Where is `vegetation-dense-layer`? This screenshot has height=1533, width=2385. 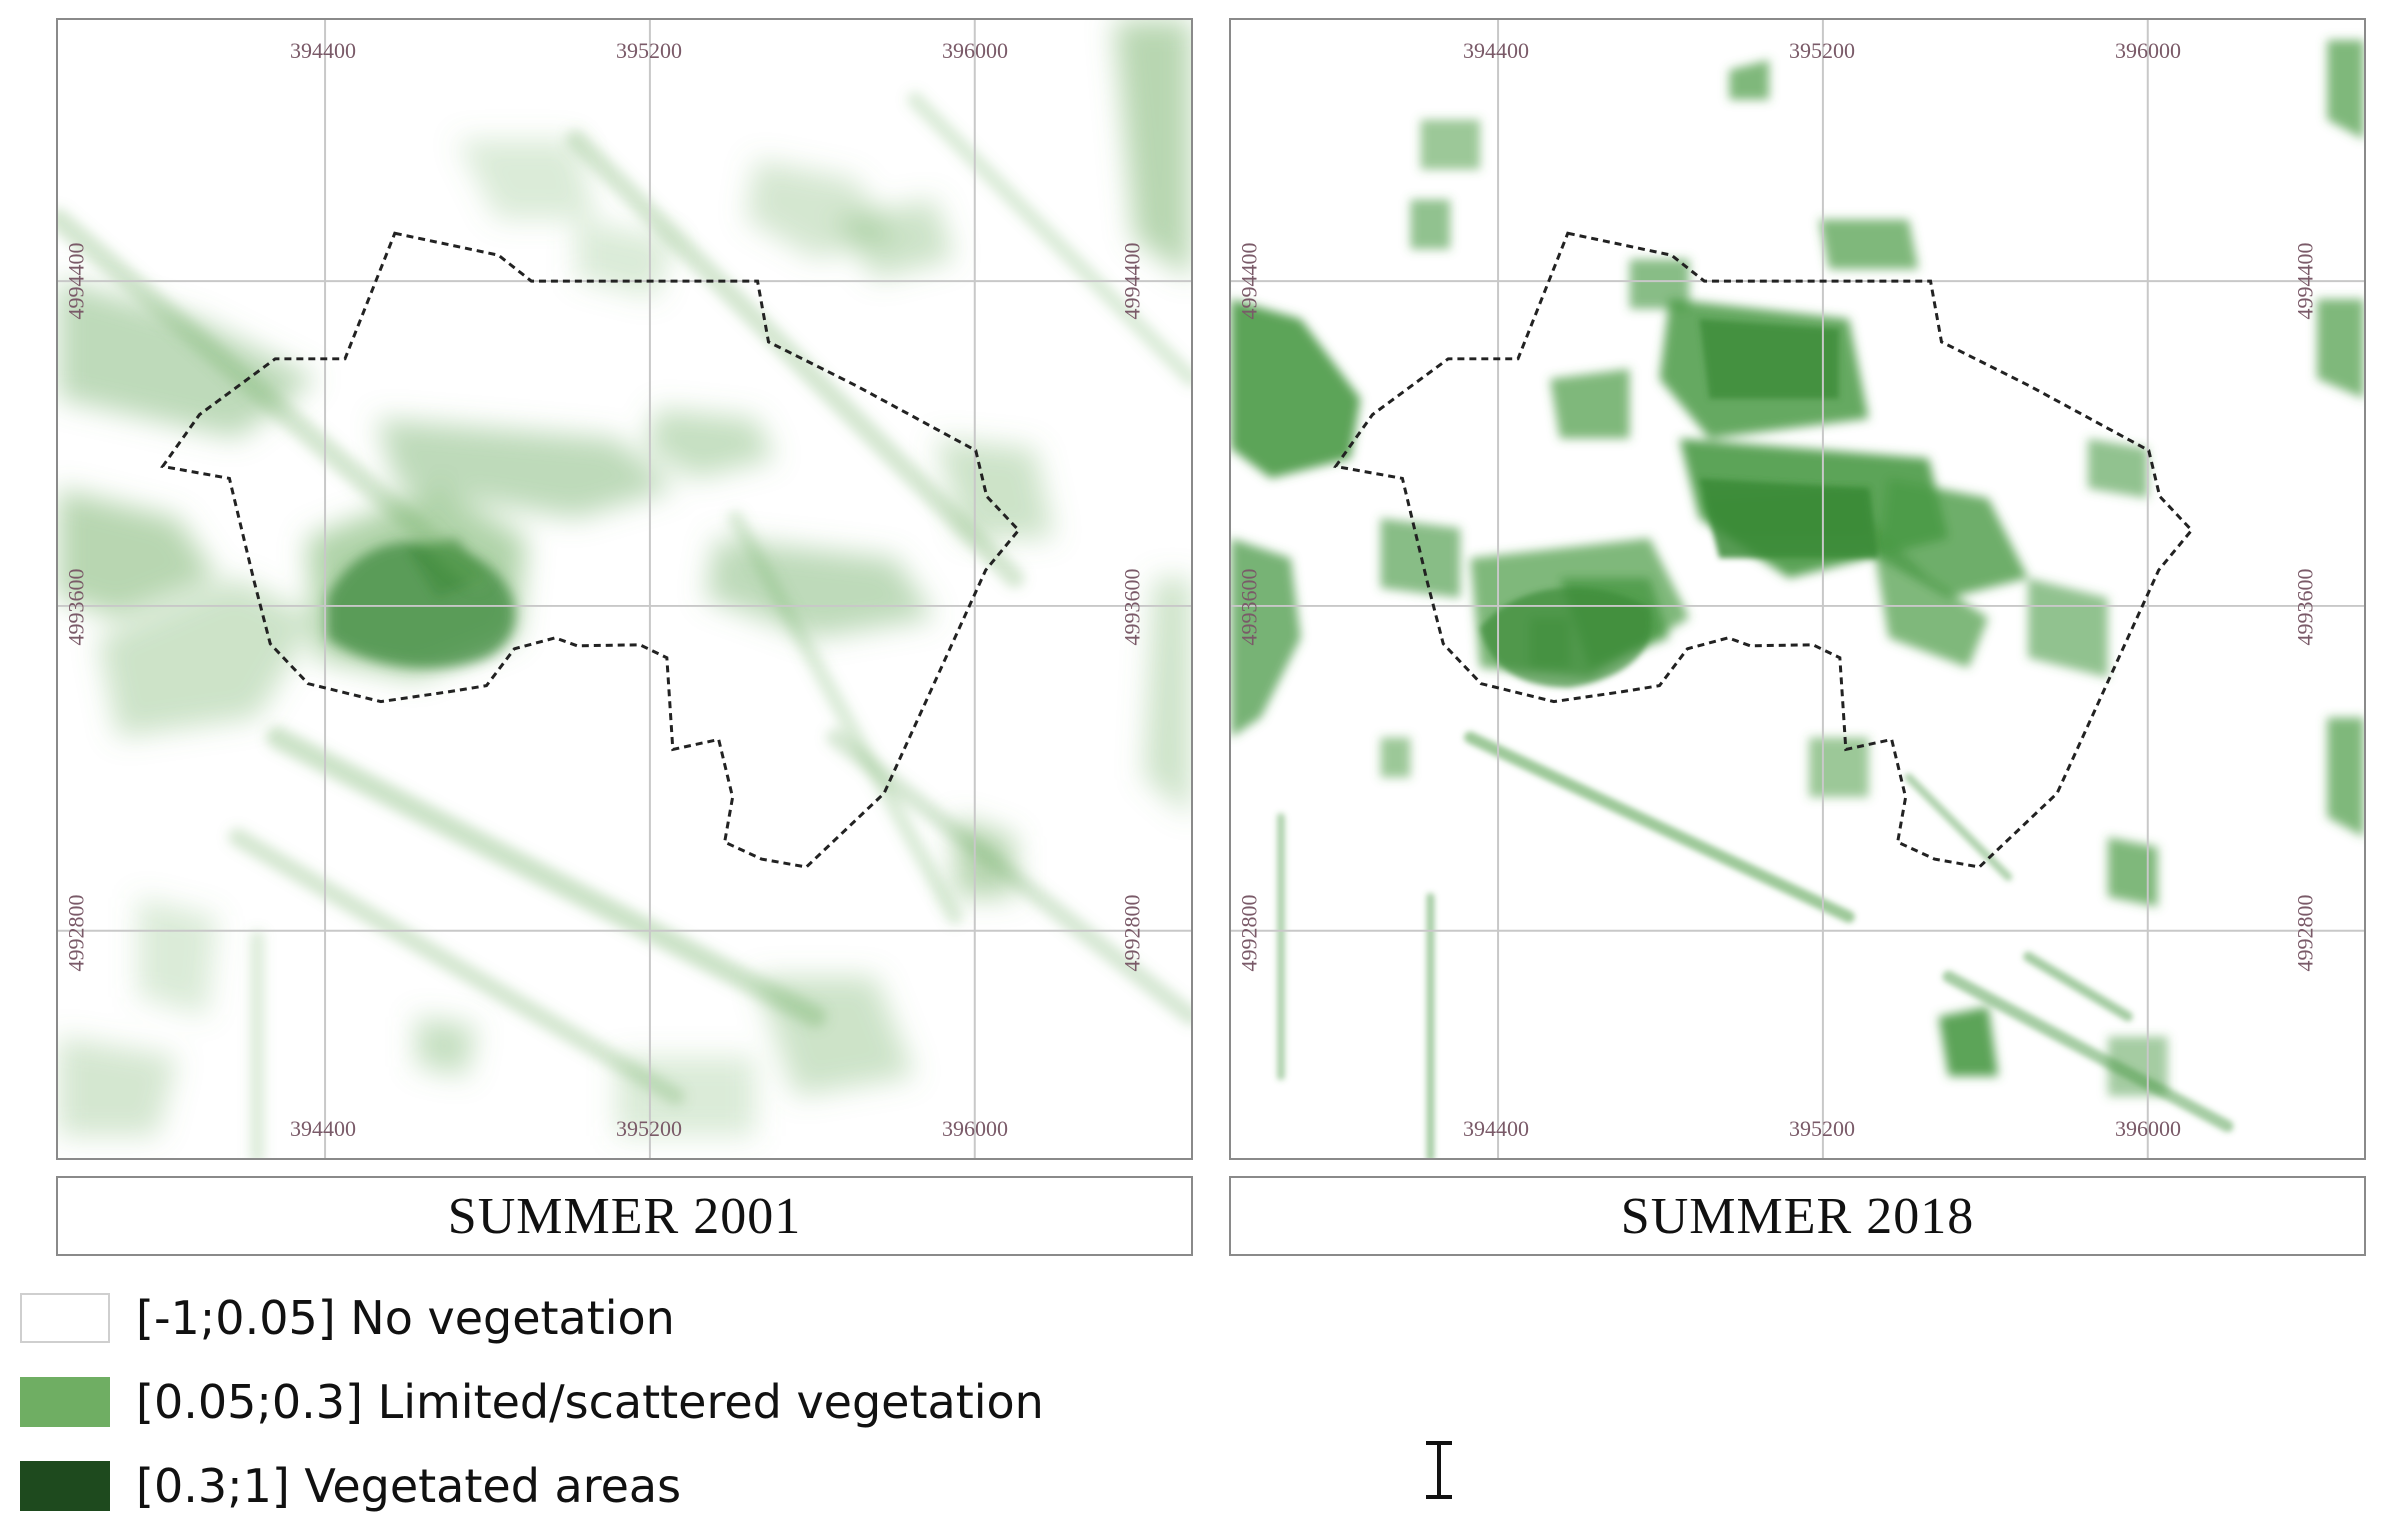 vegetation-dense-layer is located at coordinates (1679, 503).